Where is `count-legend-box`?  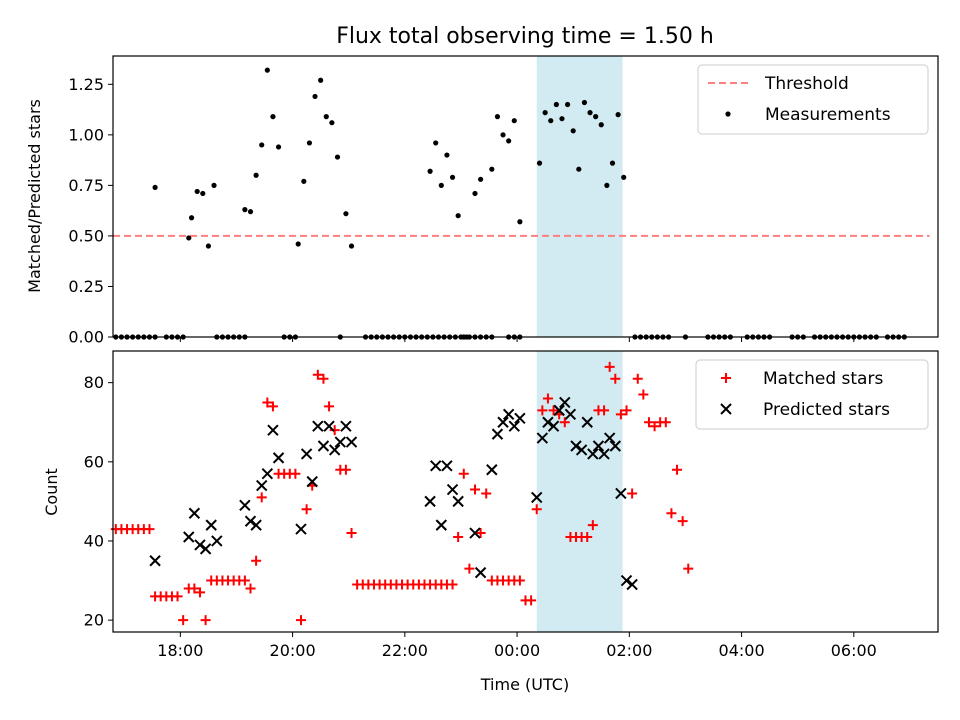 count-legend-box is located at coordinates (812, 394).